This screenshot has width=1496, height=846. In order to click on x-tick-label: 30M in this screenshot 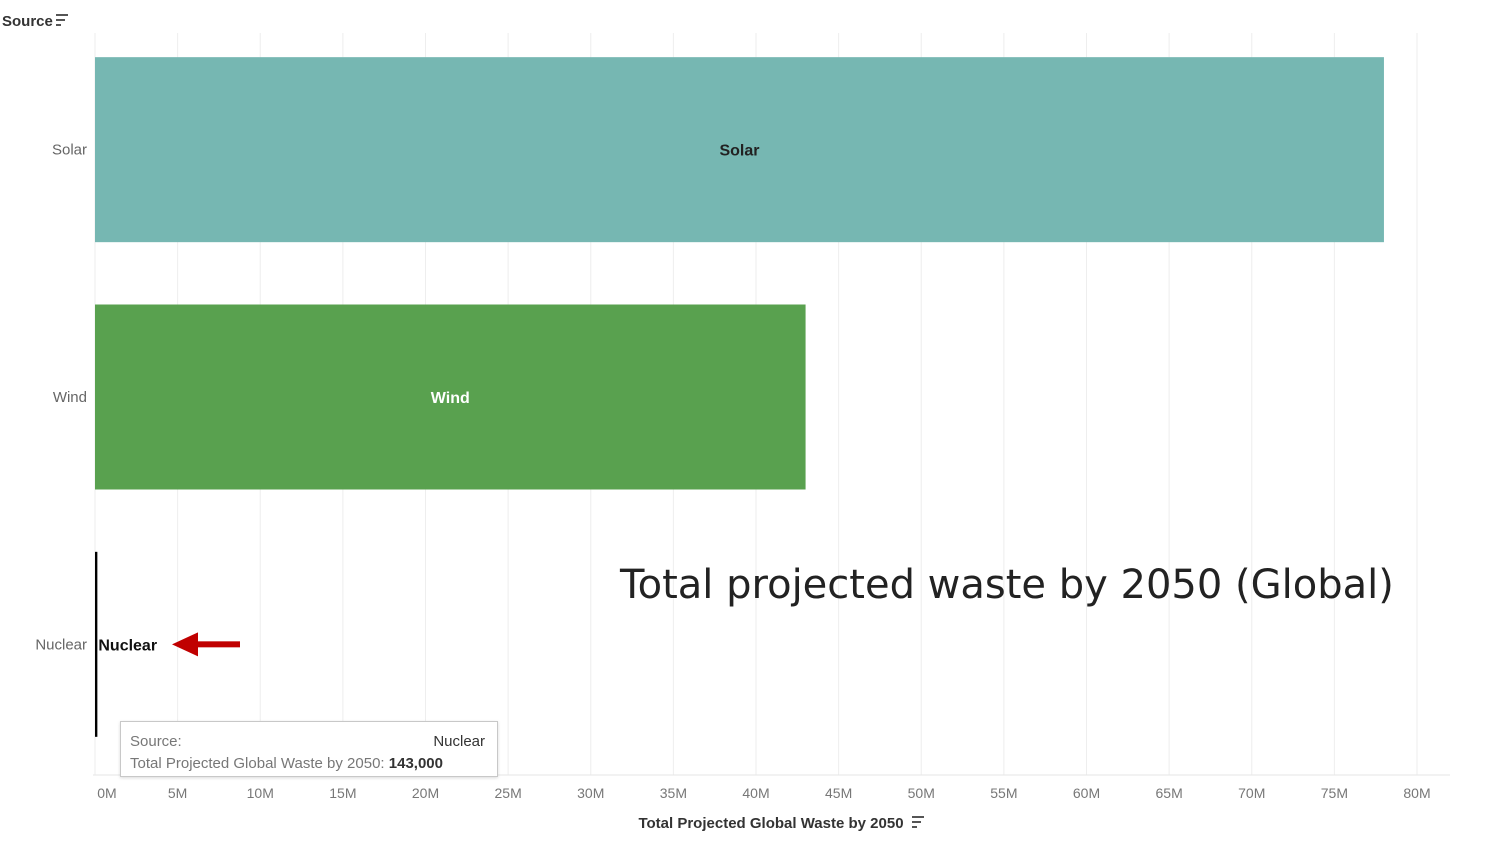, I will do `click(590, 793)`.